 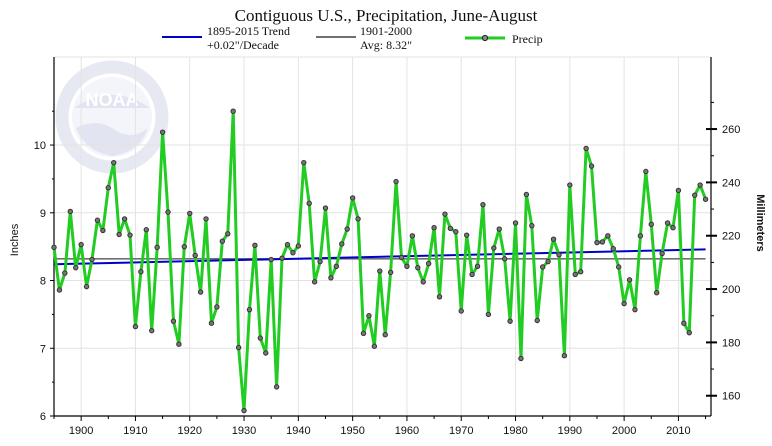 What do you see at coordinates (15, 239) in the screenshot?
I see `y-axis-label: Inches` at bounding box center [15, 239].